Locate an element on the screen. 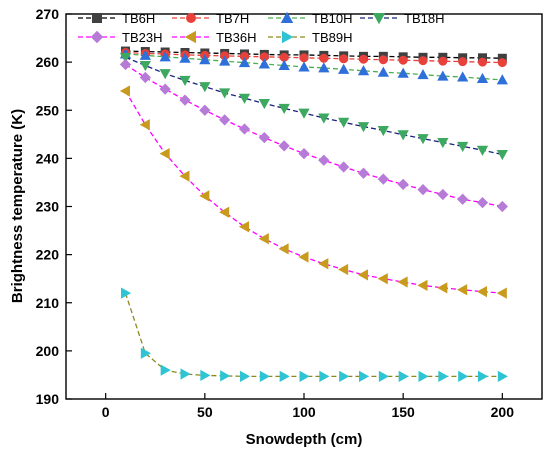 The height and width of the screenshot is (456, 550). legend-item: TB89H is located at coordinates (310, 37).